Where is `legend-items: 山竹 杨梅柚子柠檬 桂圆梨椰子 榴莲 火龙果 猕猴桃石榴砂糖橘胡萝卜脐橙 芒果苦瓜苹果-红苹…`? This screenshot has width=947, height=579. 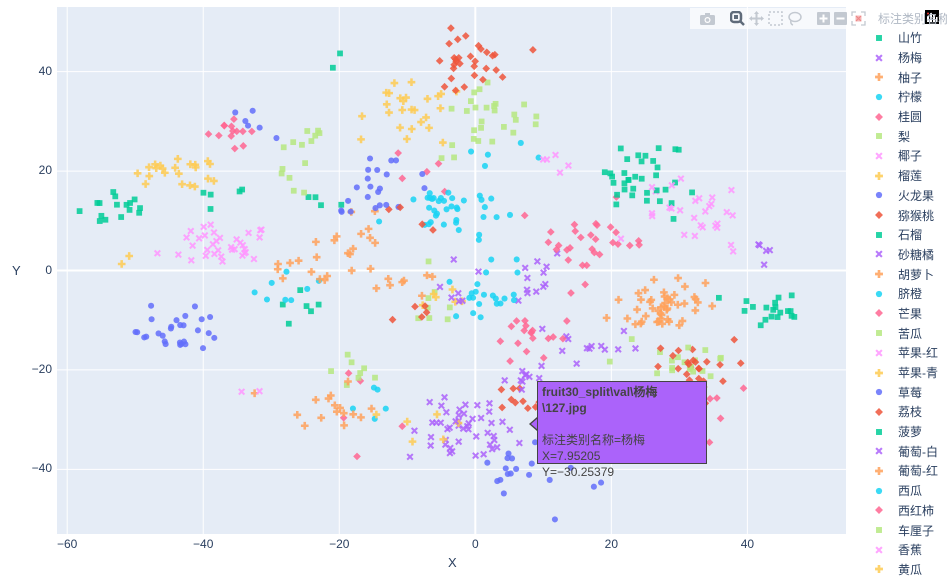 legend-items: 山竹 杨梅柚子柠檬 桂圆梨椰子 榴莲 火龙果 猕猴桃石榴砂糖橘胡萝卜脐橙 芒果苦瓜苹果-红苹… is located at coordinates (907, 303).